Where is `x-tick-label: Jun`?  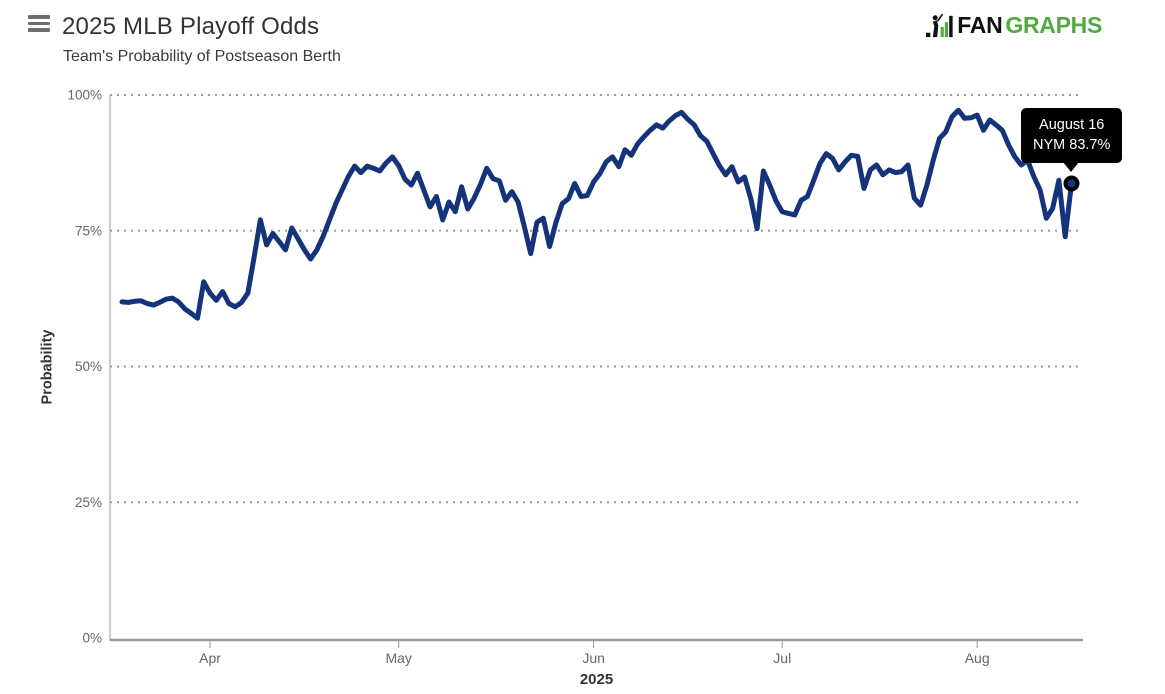
x-tick-label: Jun is located at coordinates (593, 658).